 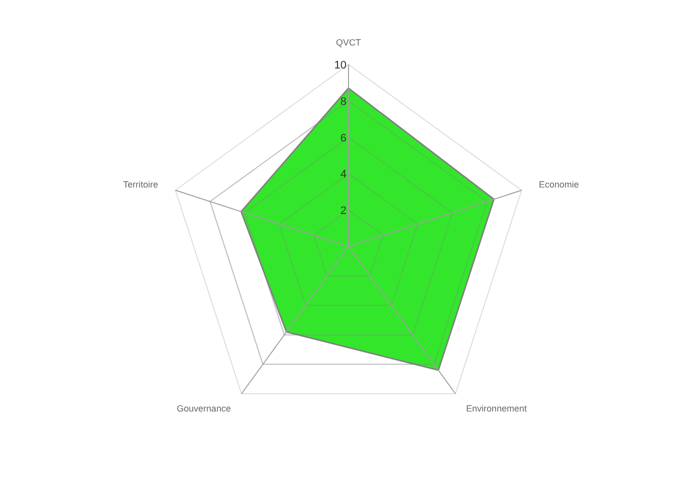 I want to click on y-tick-label: 4, so click(x=343, y=174).